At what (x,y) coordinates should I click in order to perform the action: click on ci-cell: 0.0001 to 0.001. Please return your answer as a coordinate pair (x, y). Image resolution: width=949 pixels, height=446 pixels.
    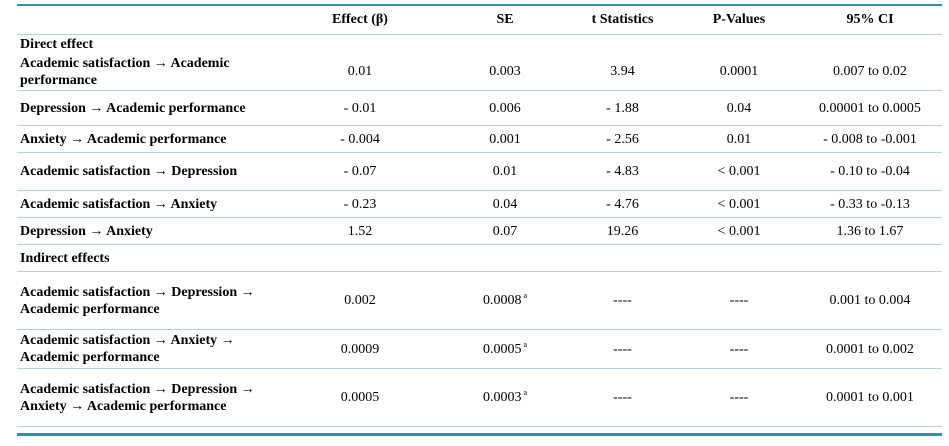
    Looking at the image, I should click on (870, 397).